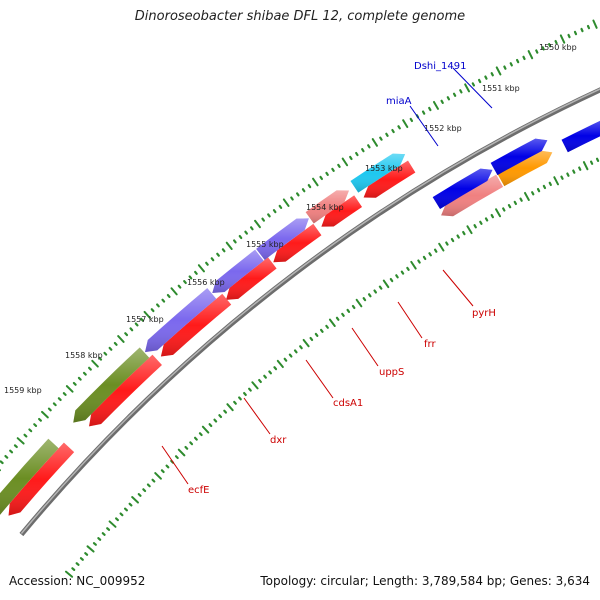 The height and width of the screenshot is (600, 600). I want to click on gene-label-ecfE: ecfE, so click(199, 490).